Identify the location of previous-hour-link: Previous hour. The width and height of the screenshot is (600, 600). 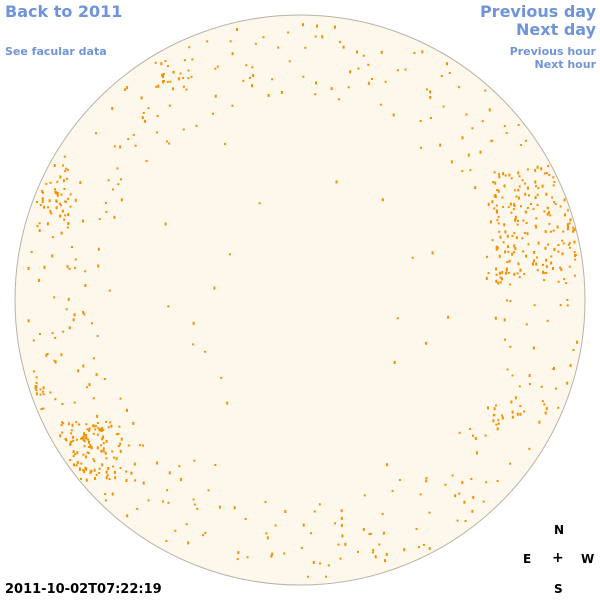
(552, 51).